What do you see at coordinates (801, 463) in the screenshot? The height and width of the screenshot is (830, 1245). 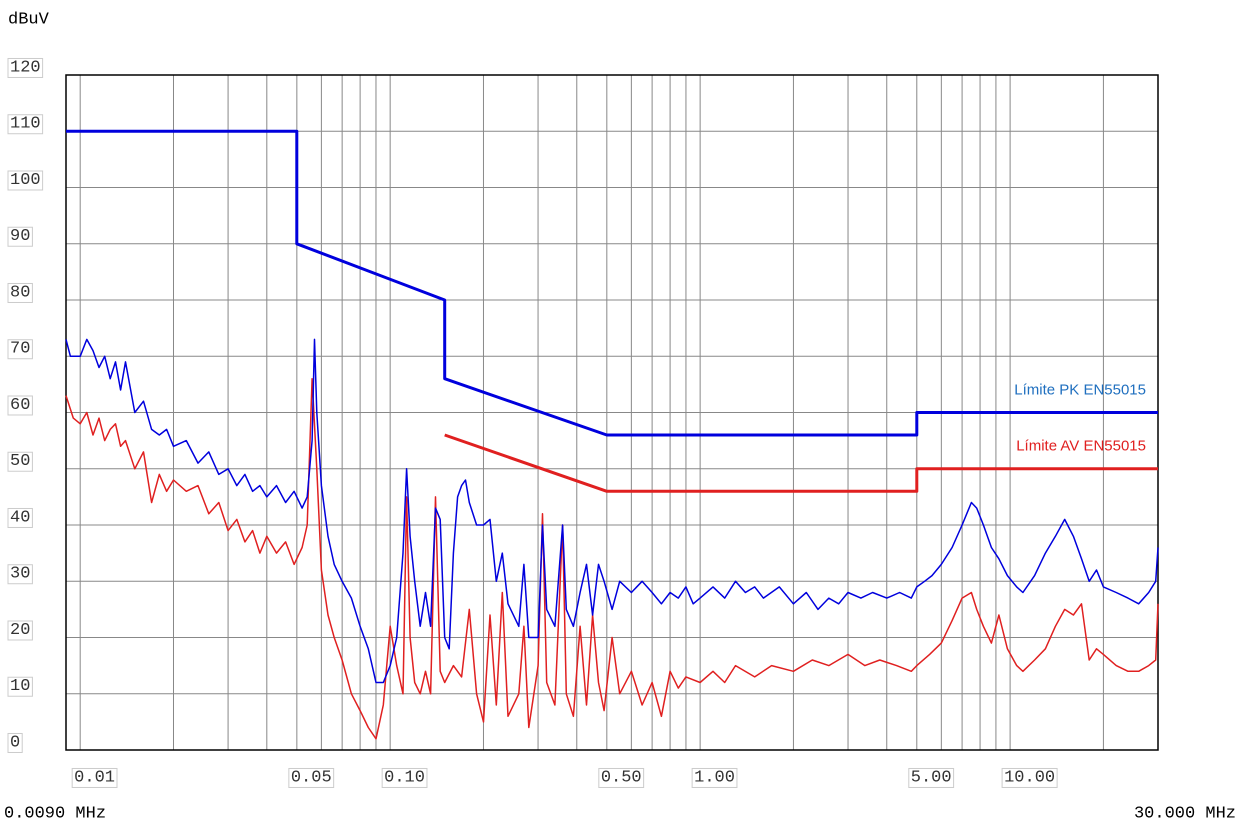 I see `limit-line` at bounding box center [801, 463].